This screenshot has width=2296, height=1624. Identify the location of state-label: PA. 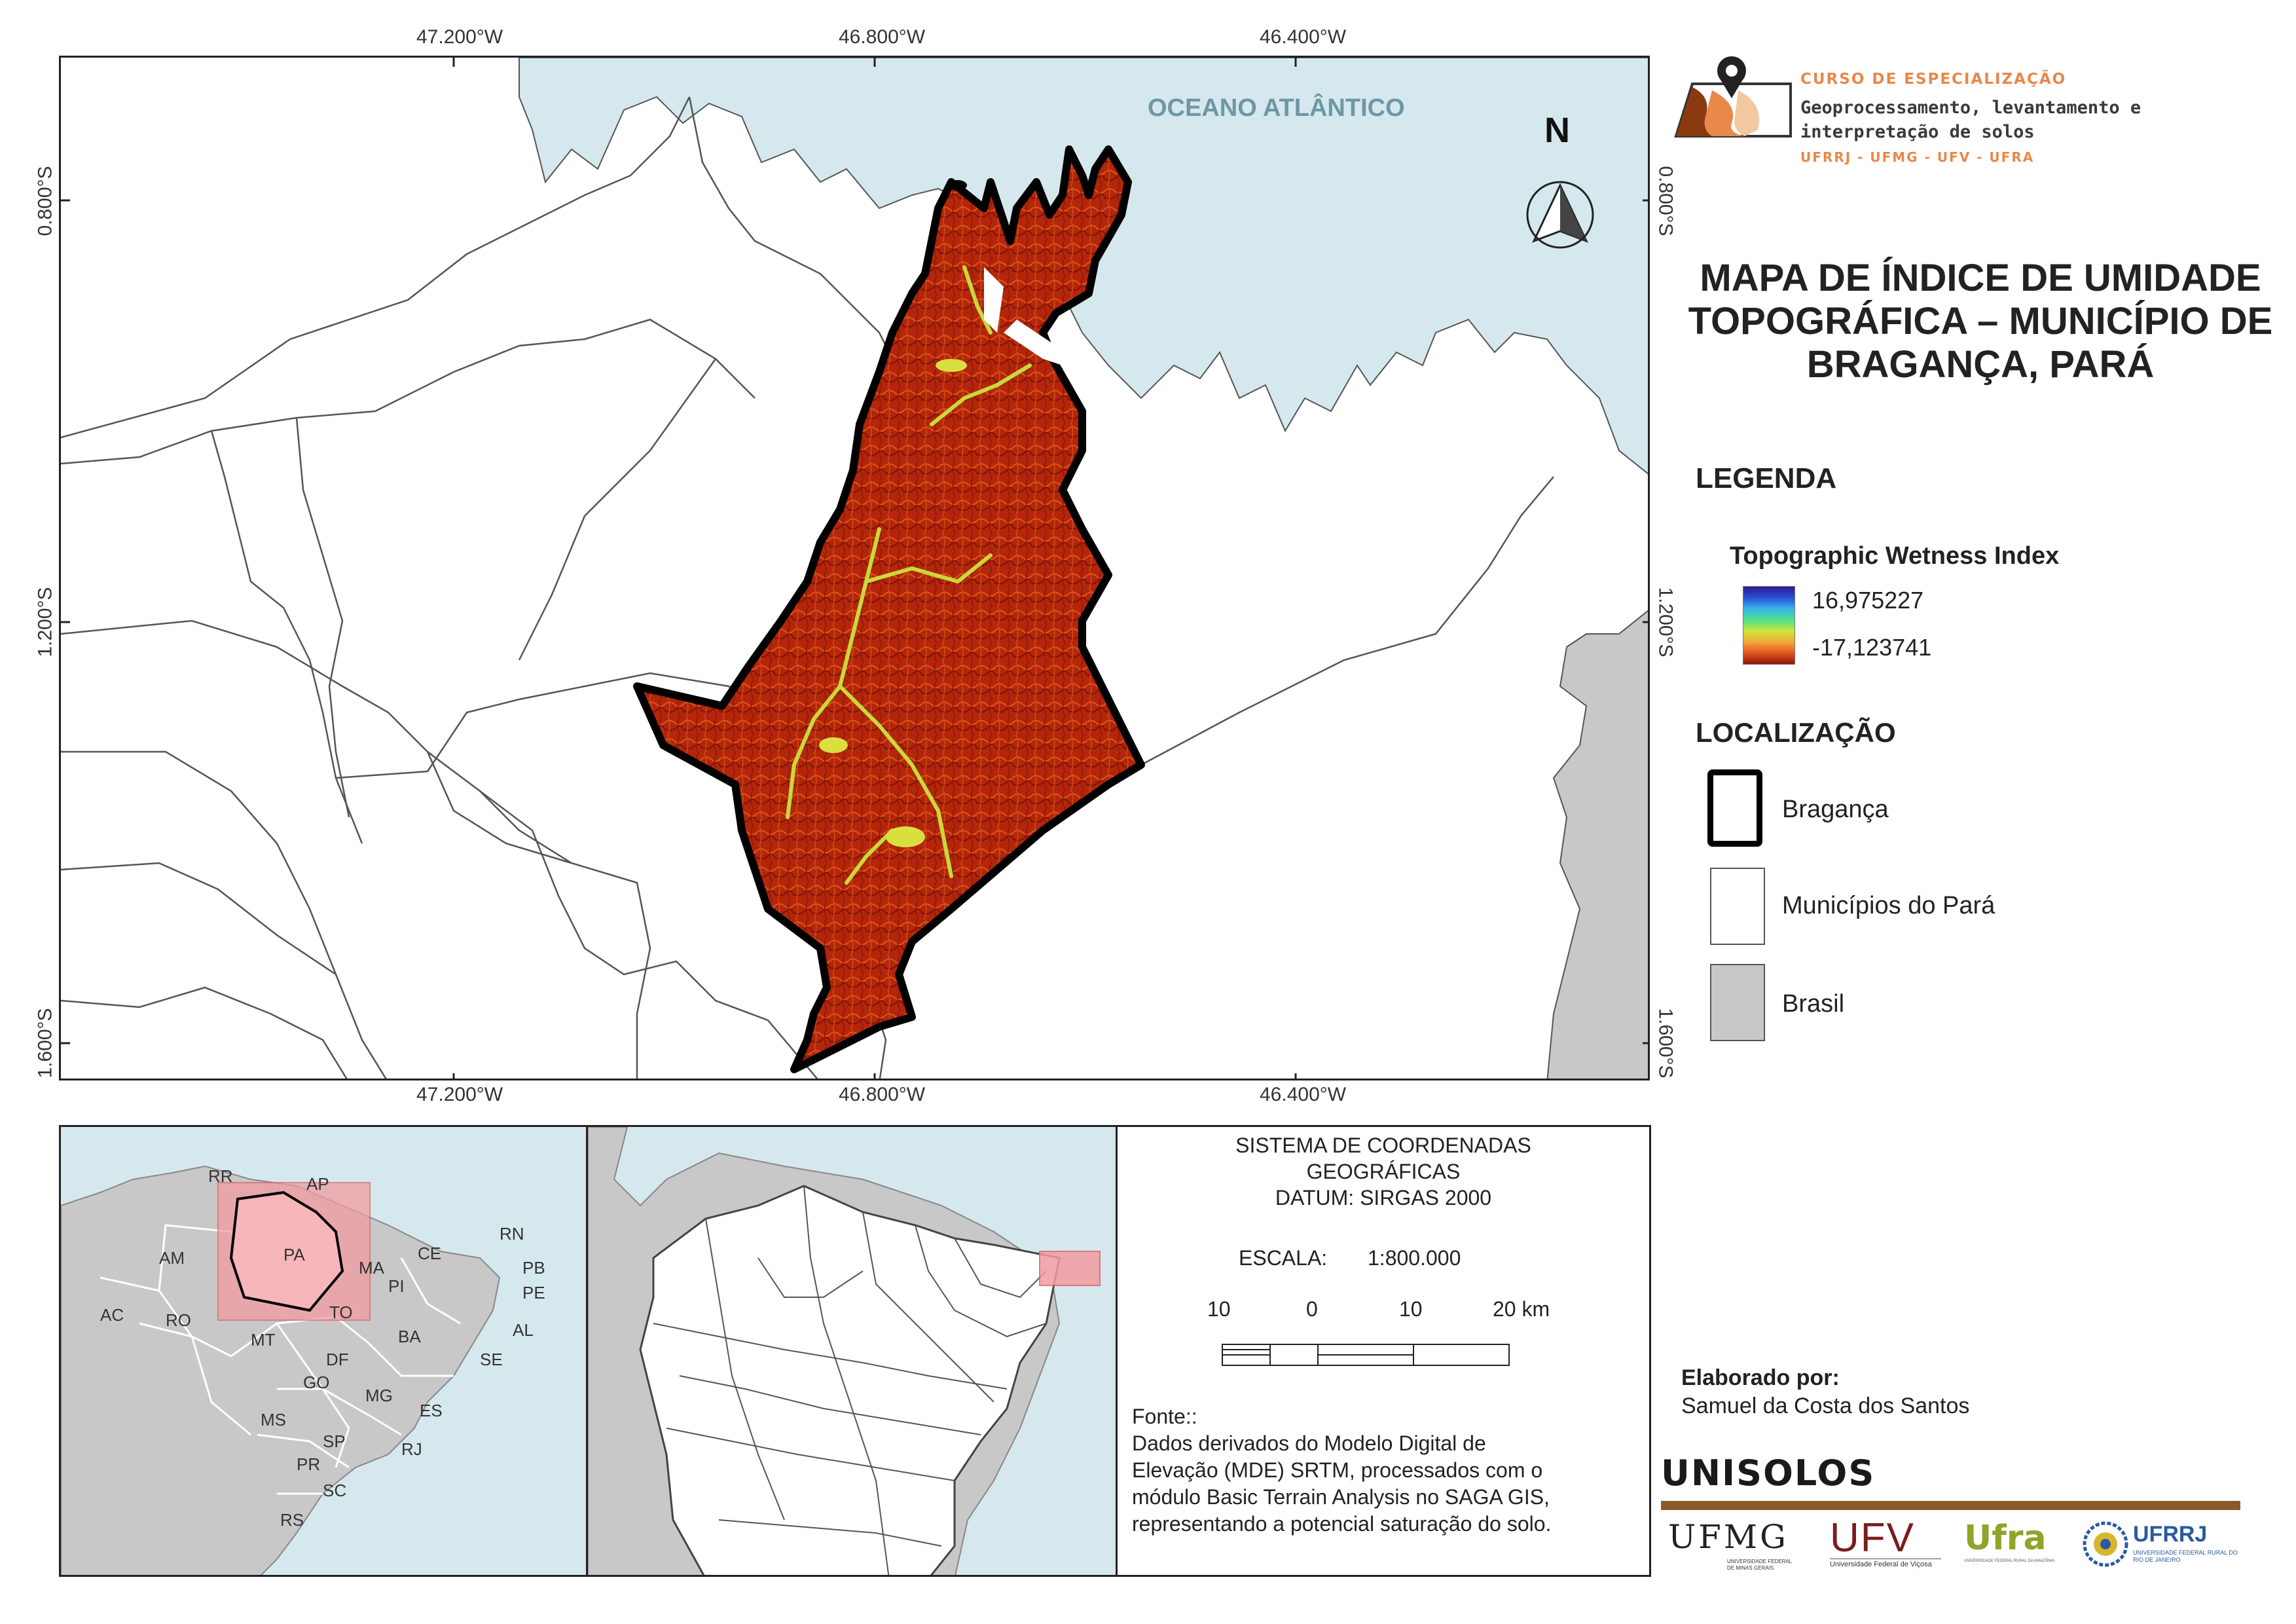
(294, 1254).